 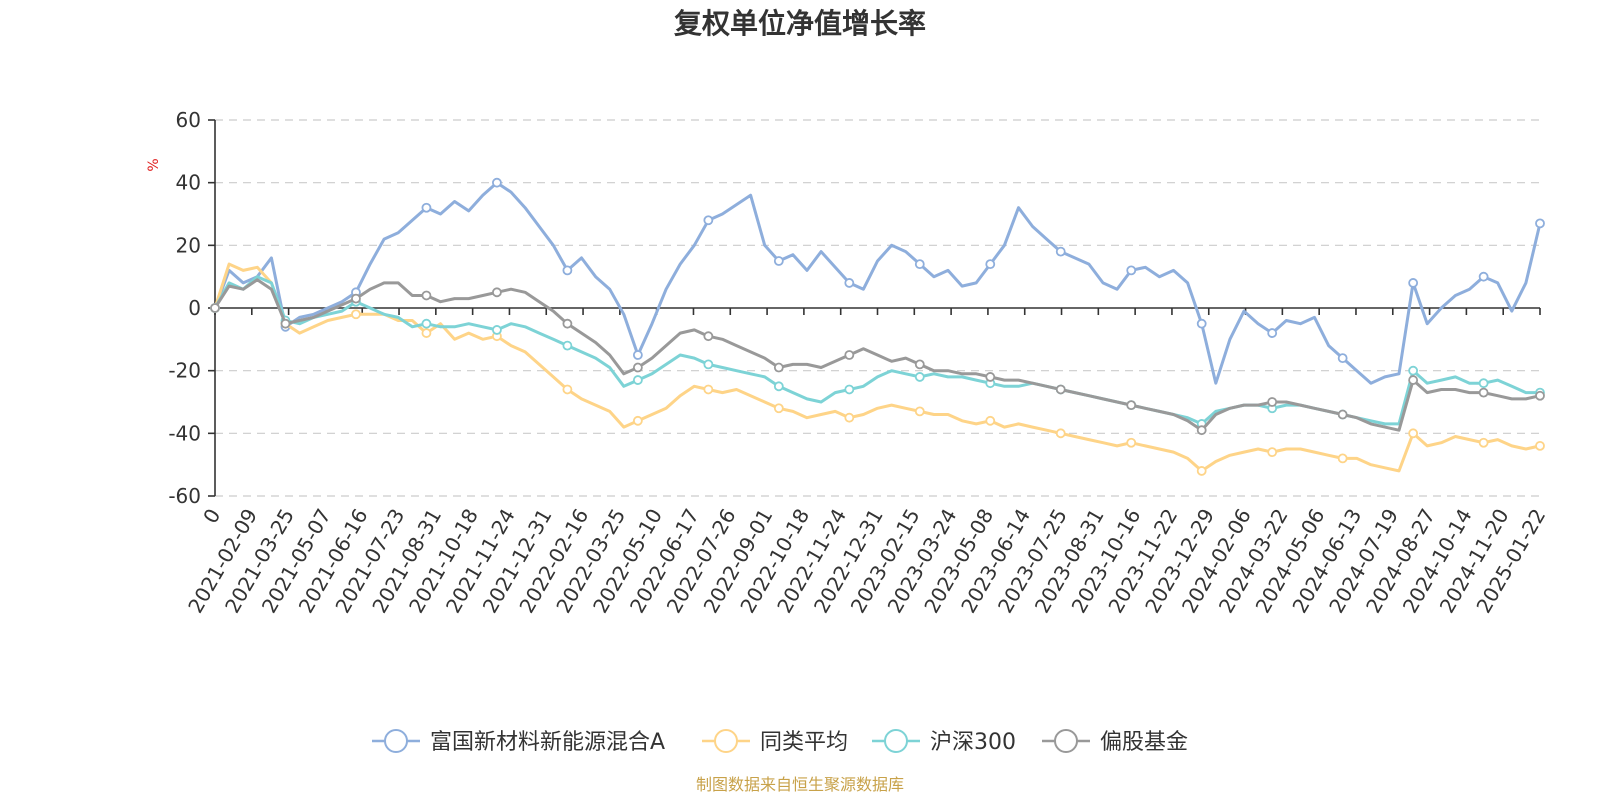 I want to click on y-axis-label: %, so click(x=154, y=164).